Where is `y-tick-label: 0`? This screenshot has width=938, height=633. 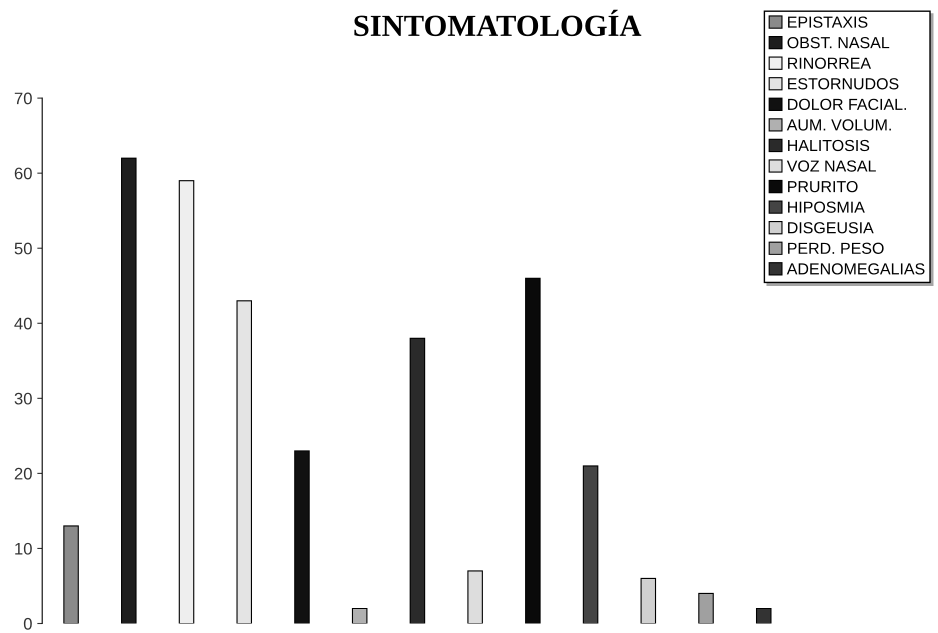 y-tick-label: 0 is located at coordinates (28, 624).